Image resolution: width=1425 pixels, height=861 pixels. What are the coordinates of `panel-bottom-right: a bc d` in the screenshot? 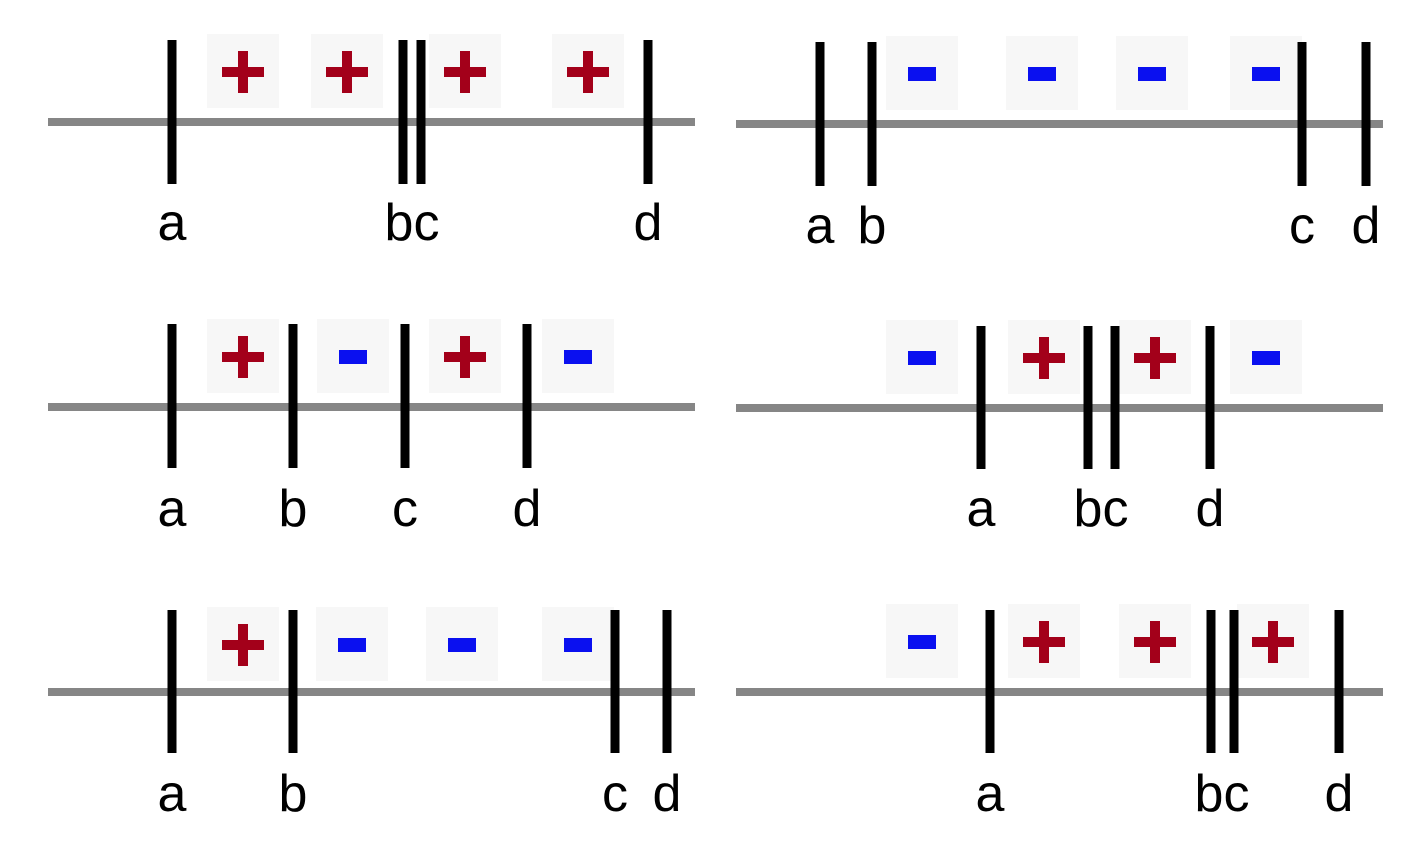 It's located at (1059, 713).